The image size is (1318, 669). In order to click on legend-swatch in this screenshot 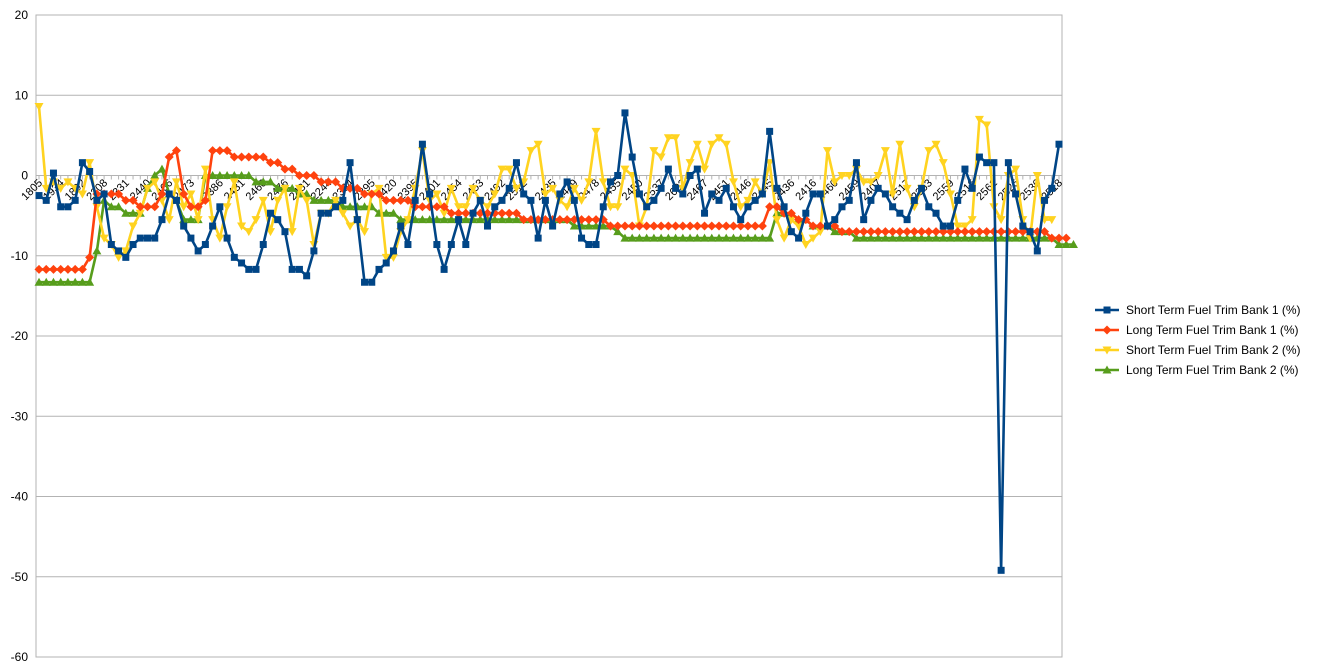, I will do `click(1107, 350)`.